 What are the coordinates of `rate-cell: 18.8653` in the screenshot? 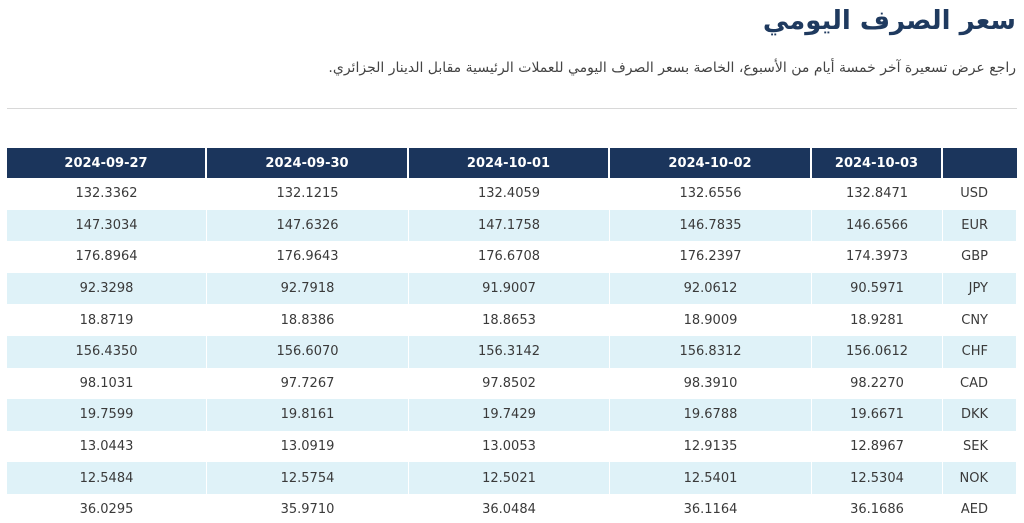 It's located at (509, 320).